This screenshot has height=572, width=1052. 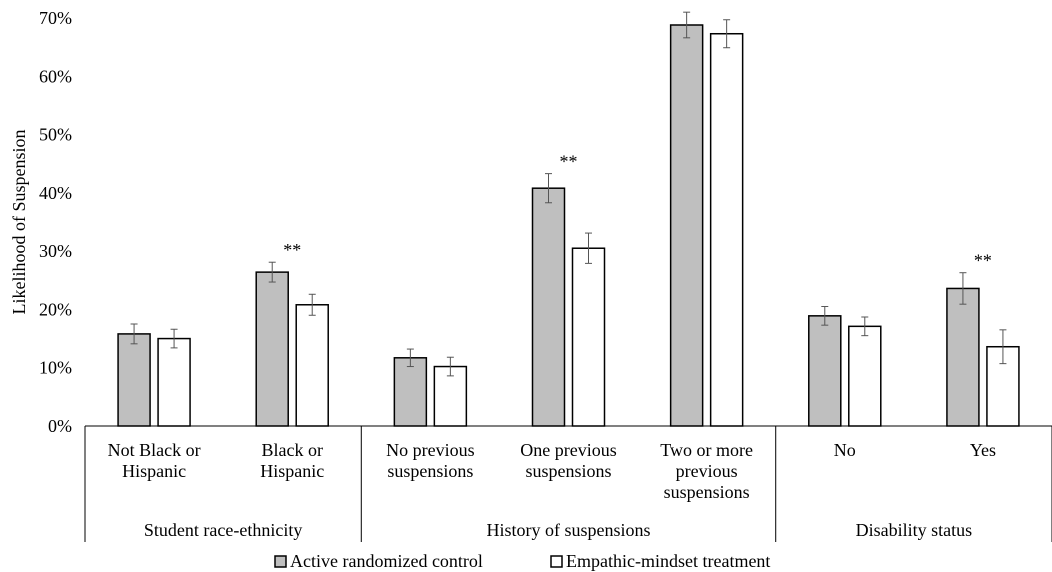 What do you see at coordinates (668, 561) in the screenshot?
I see `legend-label: Empathic-mindset treatment` at bounding box center [668, 561].